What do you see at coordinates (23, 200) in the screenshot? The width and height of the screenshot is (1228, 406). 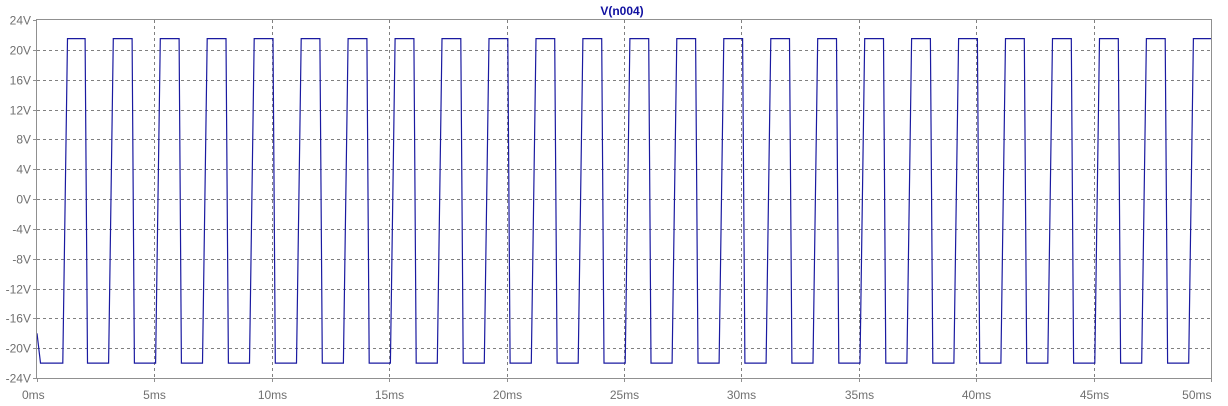 I see `y-tick-label: 0V` at bounding box center [23, 200].